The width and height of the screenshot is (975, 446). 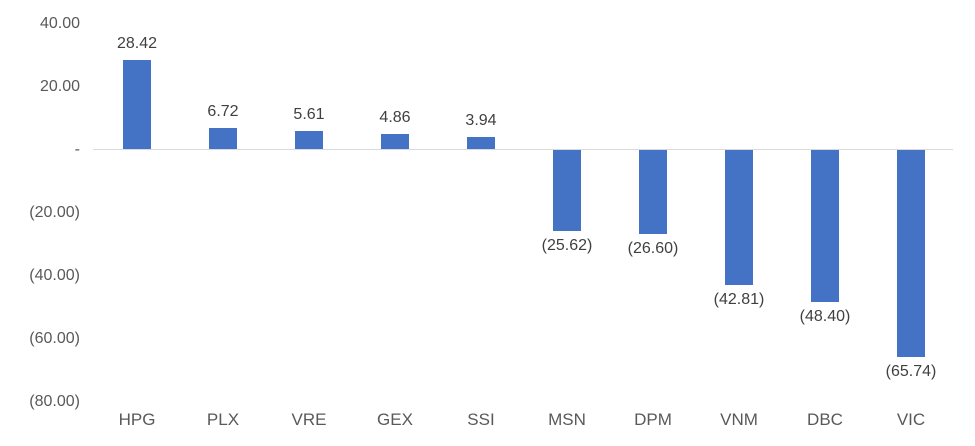 I want to click on x-axis-label-dpm: DPM, so click(x=653, y=419).